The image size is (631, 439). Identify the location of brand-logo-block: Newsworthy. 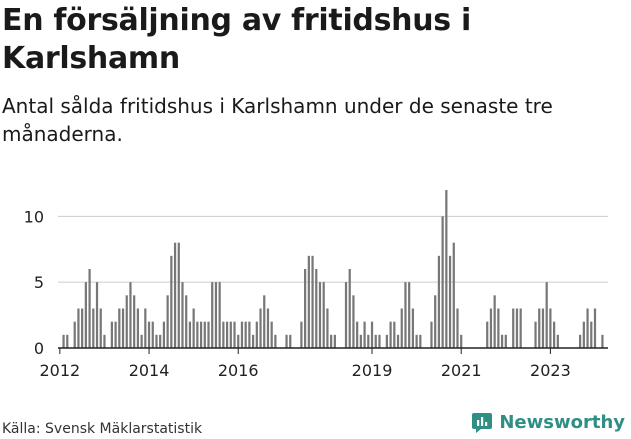
(548, 422).